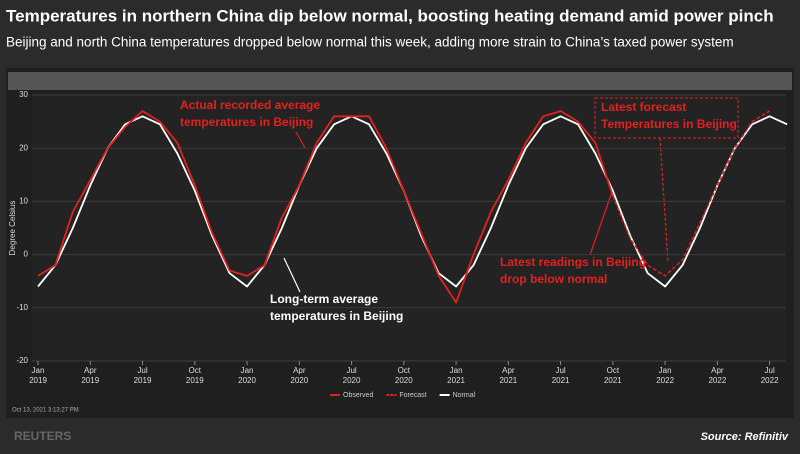 Image resolution: width=800 pixels, height=454 pixels. What do you see at coordinates (90, 375) in the screenshot?
I see `x-tick-label: Apr 2019` at bounding box center [90, 375].